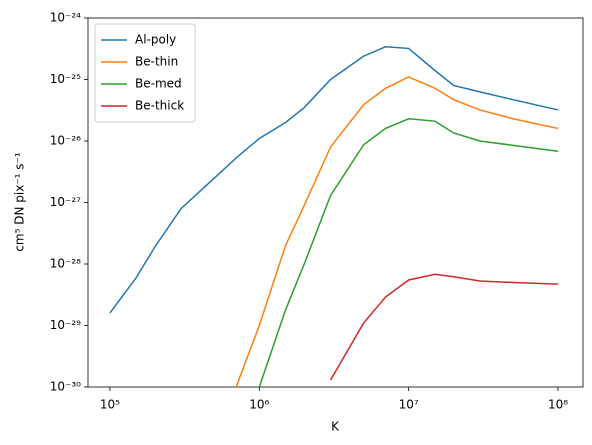  Describe the element at coordinates (155, 40) in the screenshot. I see `legend-label: Al-poly` at that location.